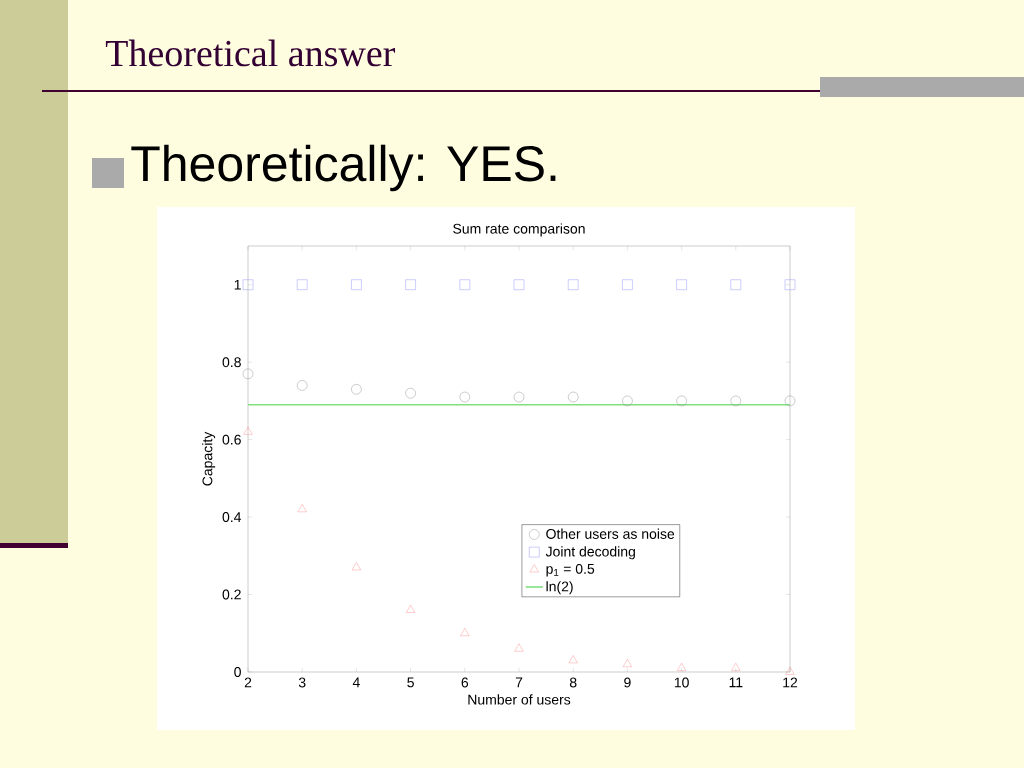  What do you see at coordinates (570, 570) in the screenshot?
I see `legend-label: p$_{1}$ = 0.5` at bounding box center [570, 570].